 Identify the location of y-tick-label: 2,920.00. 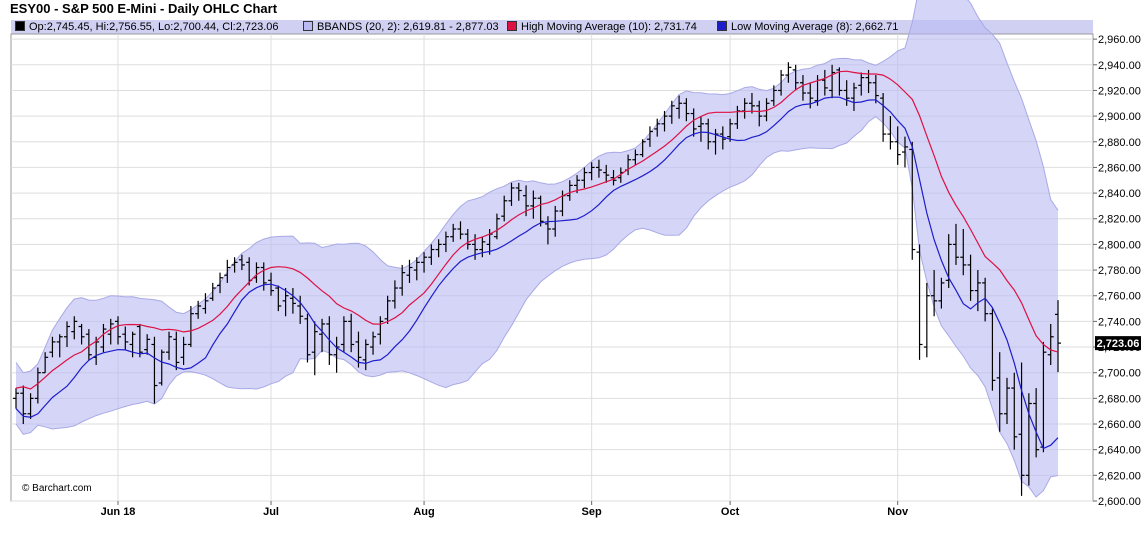
(1119, 91).